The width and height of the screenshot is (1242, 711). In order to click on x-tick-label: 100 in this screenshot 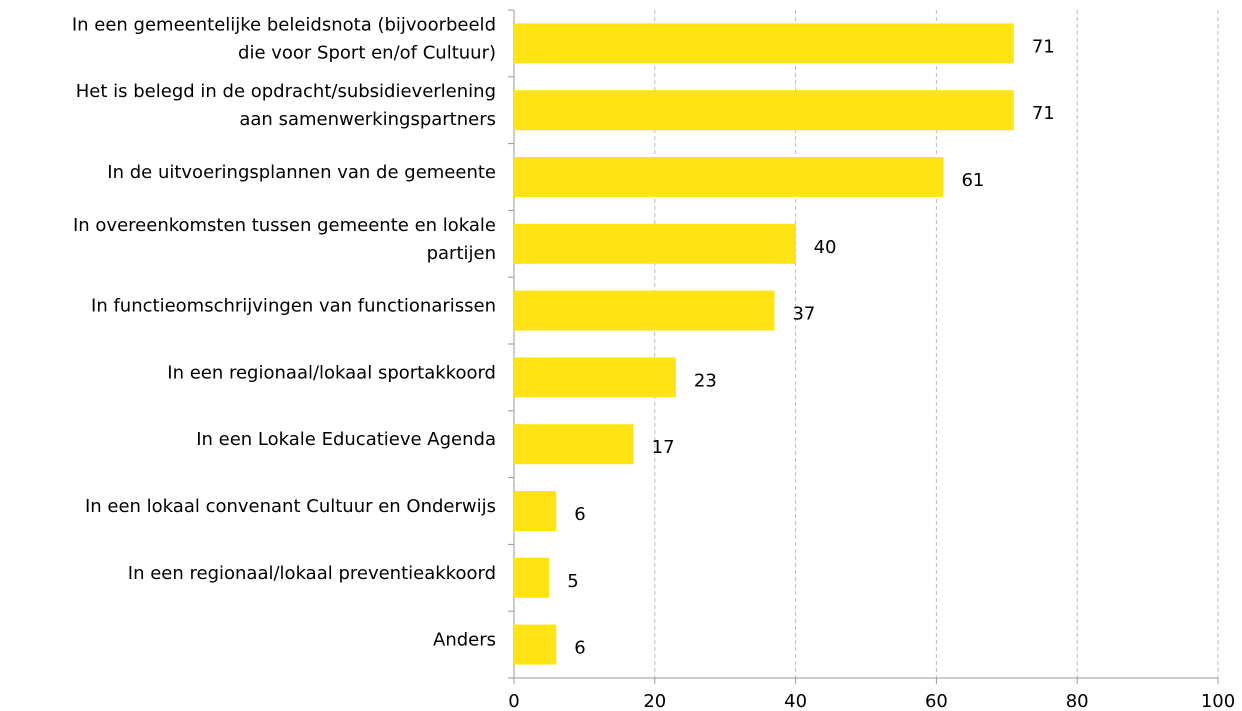, I will do `click(1218, 701)`.